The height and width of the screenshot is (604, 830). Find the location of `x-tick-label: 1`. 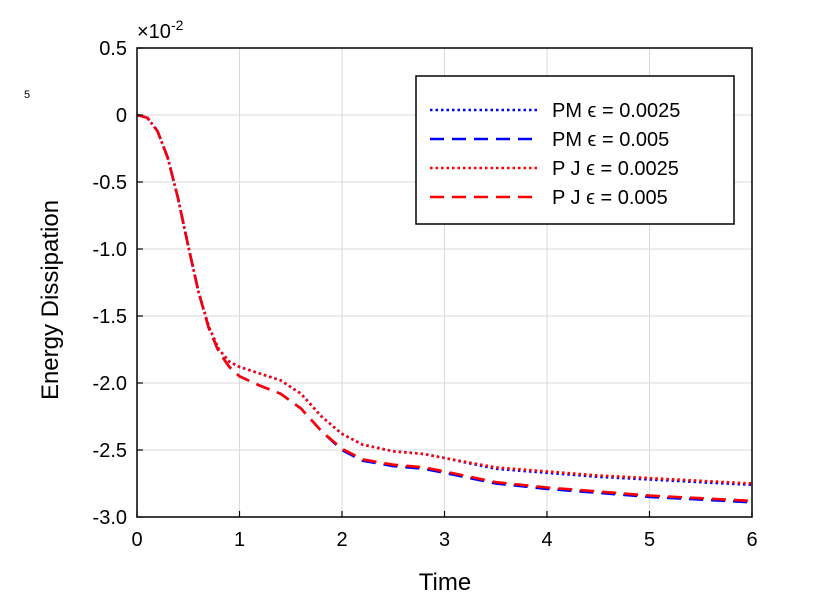

x-tick-label: 1 is located at coordinates (239, 540).